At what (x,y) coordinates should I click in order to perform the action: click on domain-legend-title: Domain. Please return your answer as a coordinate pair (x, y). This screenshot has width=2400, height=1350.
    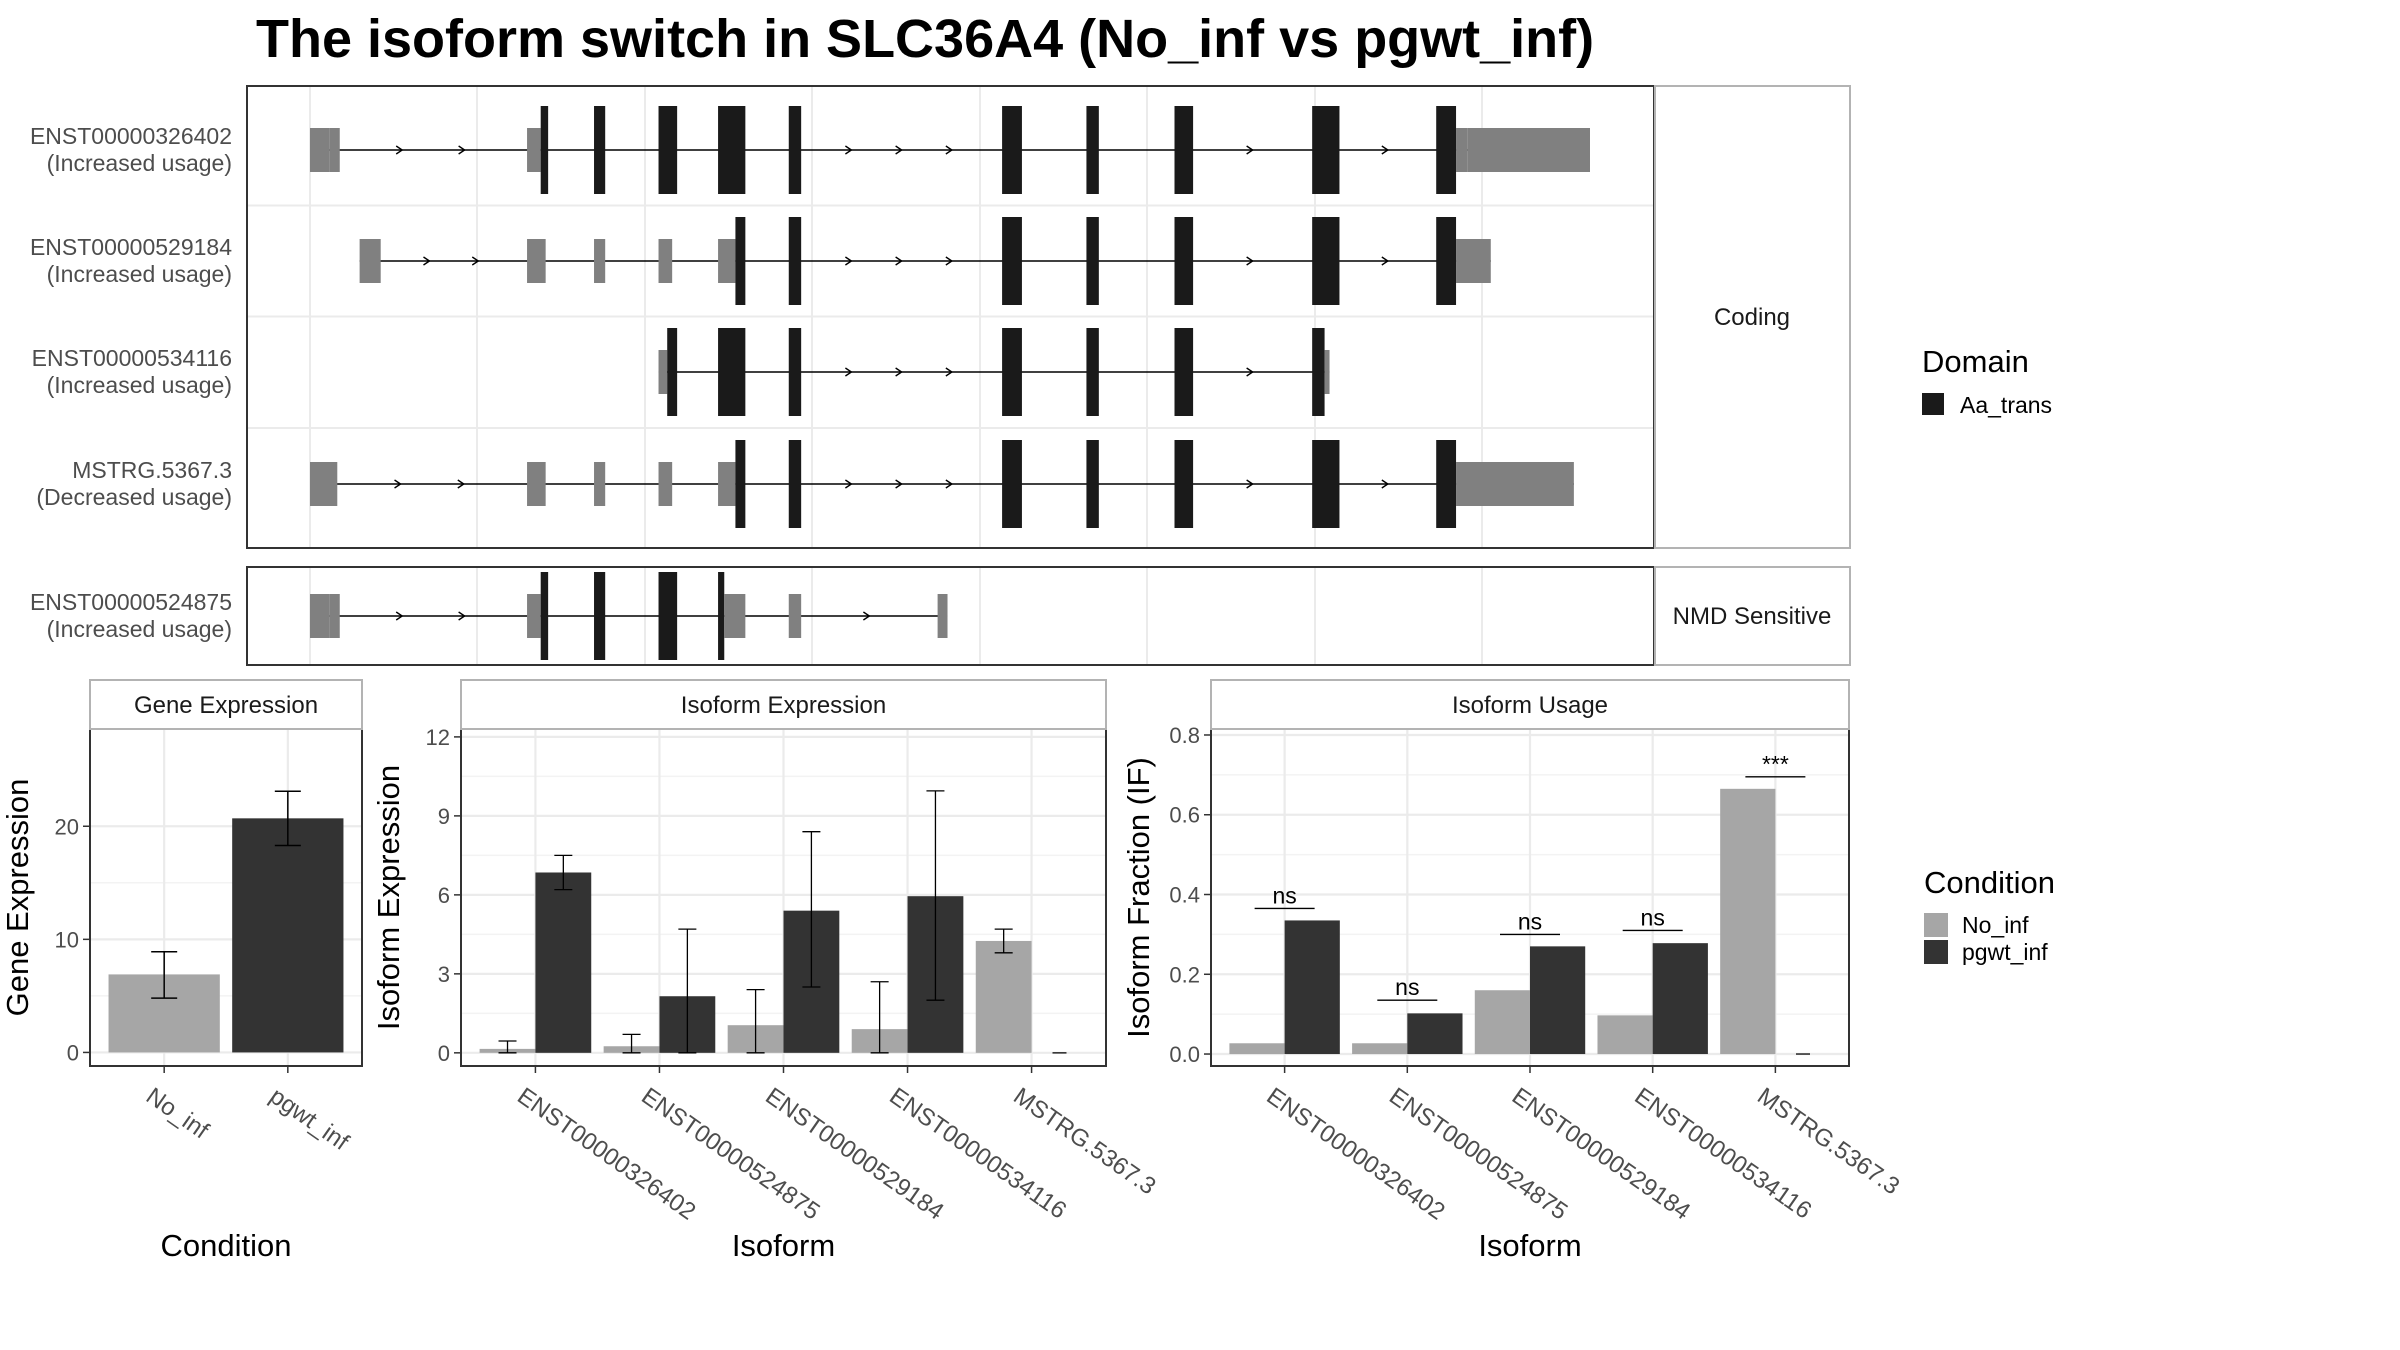
    Looking at the image, I should click on (1975, 361).